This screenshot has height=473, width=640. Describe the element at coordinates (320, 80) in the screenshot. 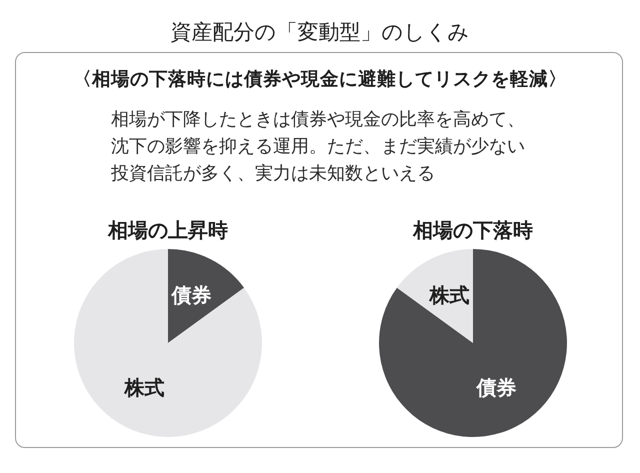

I see `text: 〈相場の下落時には債券や現金に避難してリスクを軽減〉` at that location.